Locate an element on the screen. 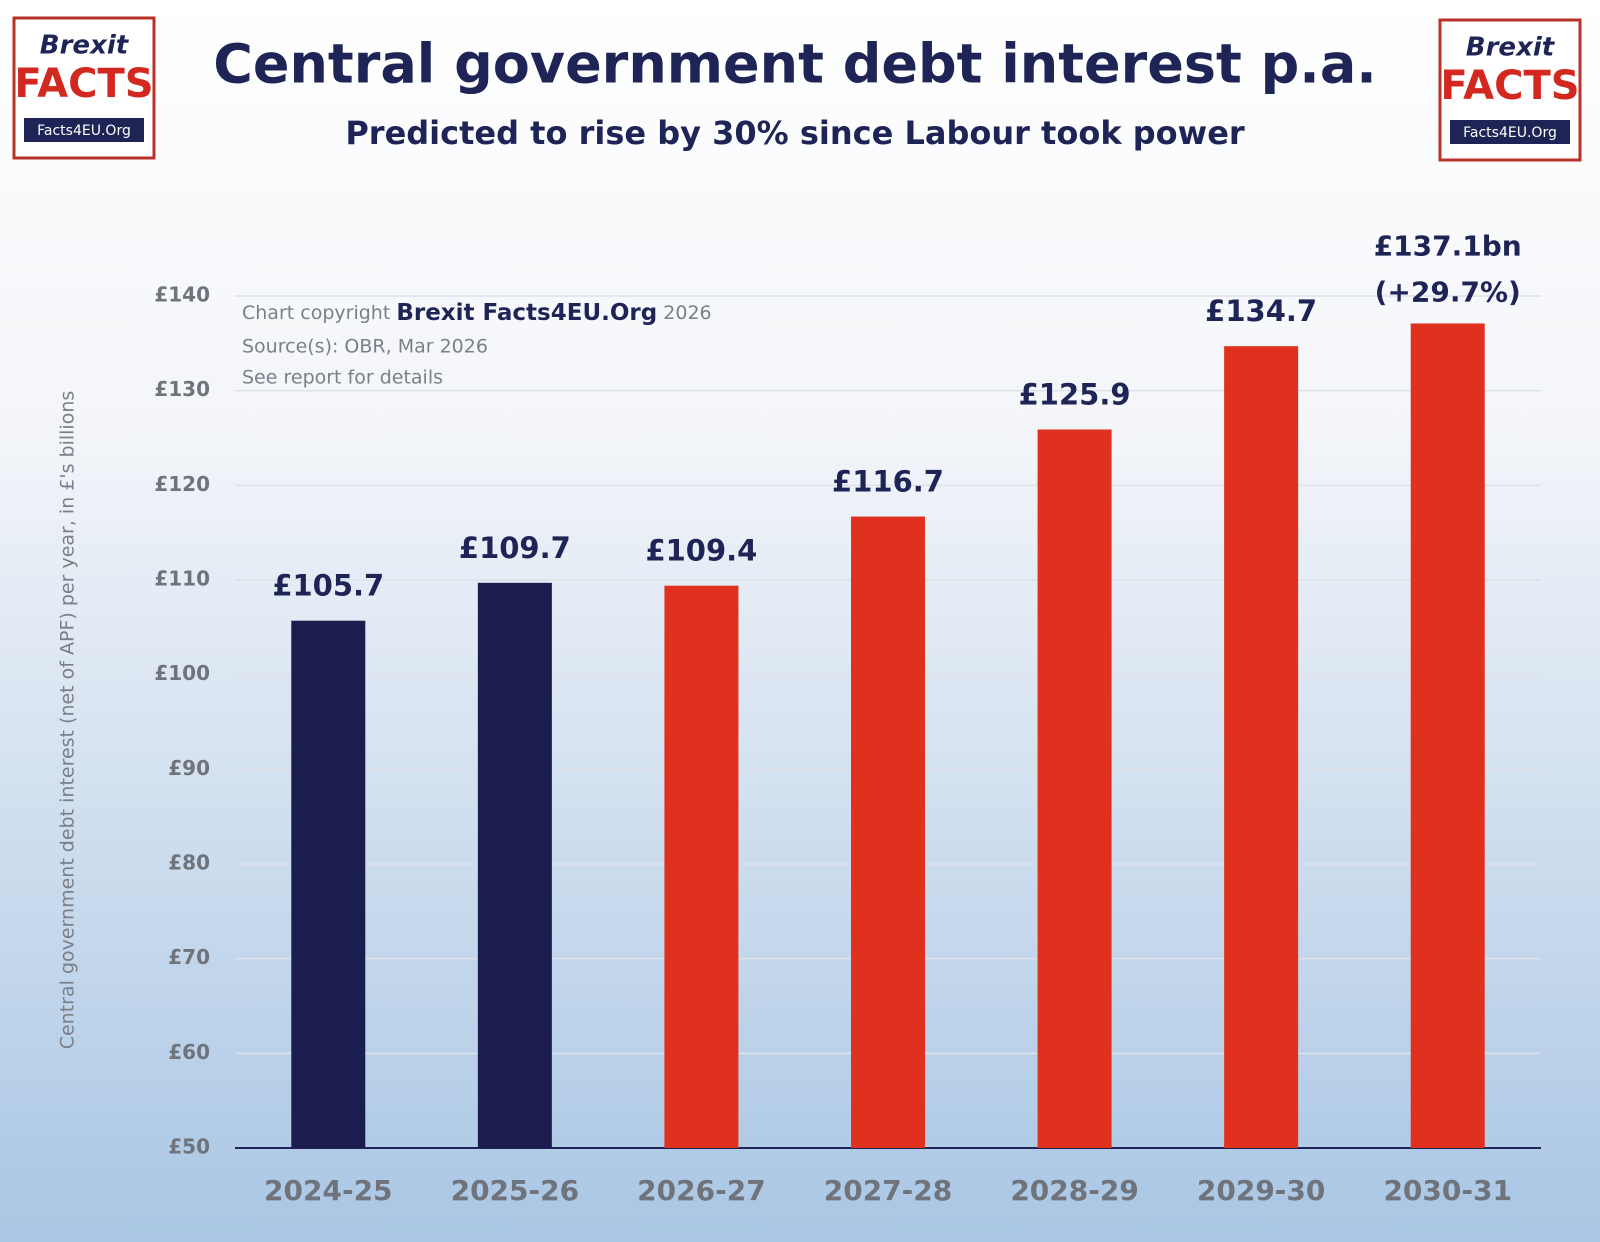  value-label: £116.7 is located at coordinates (888, 482).